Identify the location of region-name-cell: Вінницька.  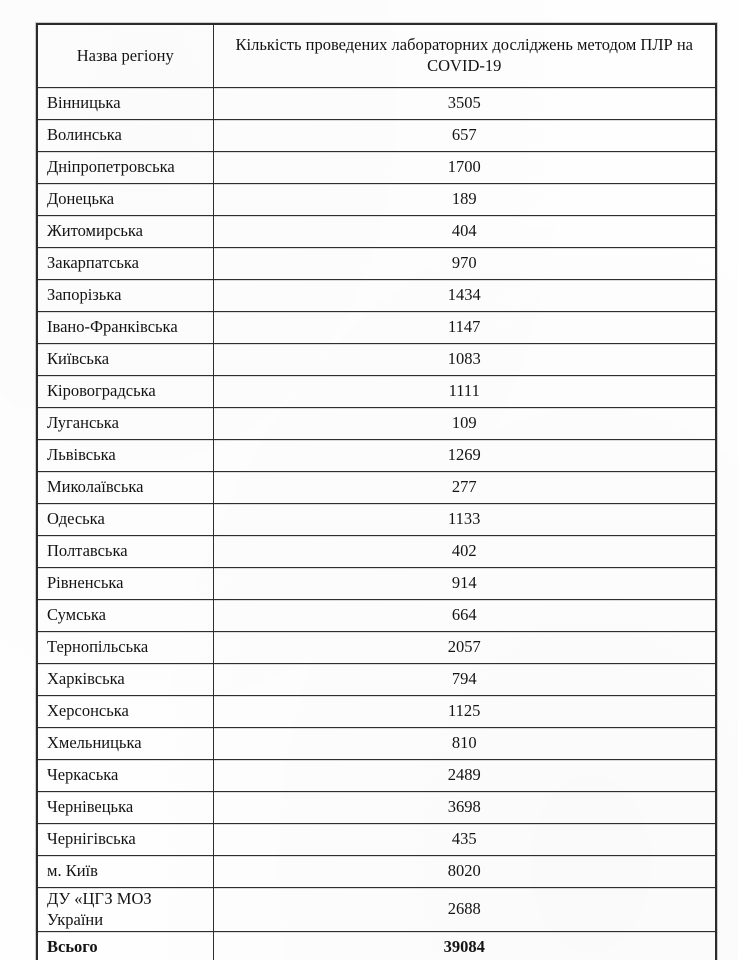
(125, 103).